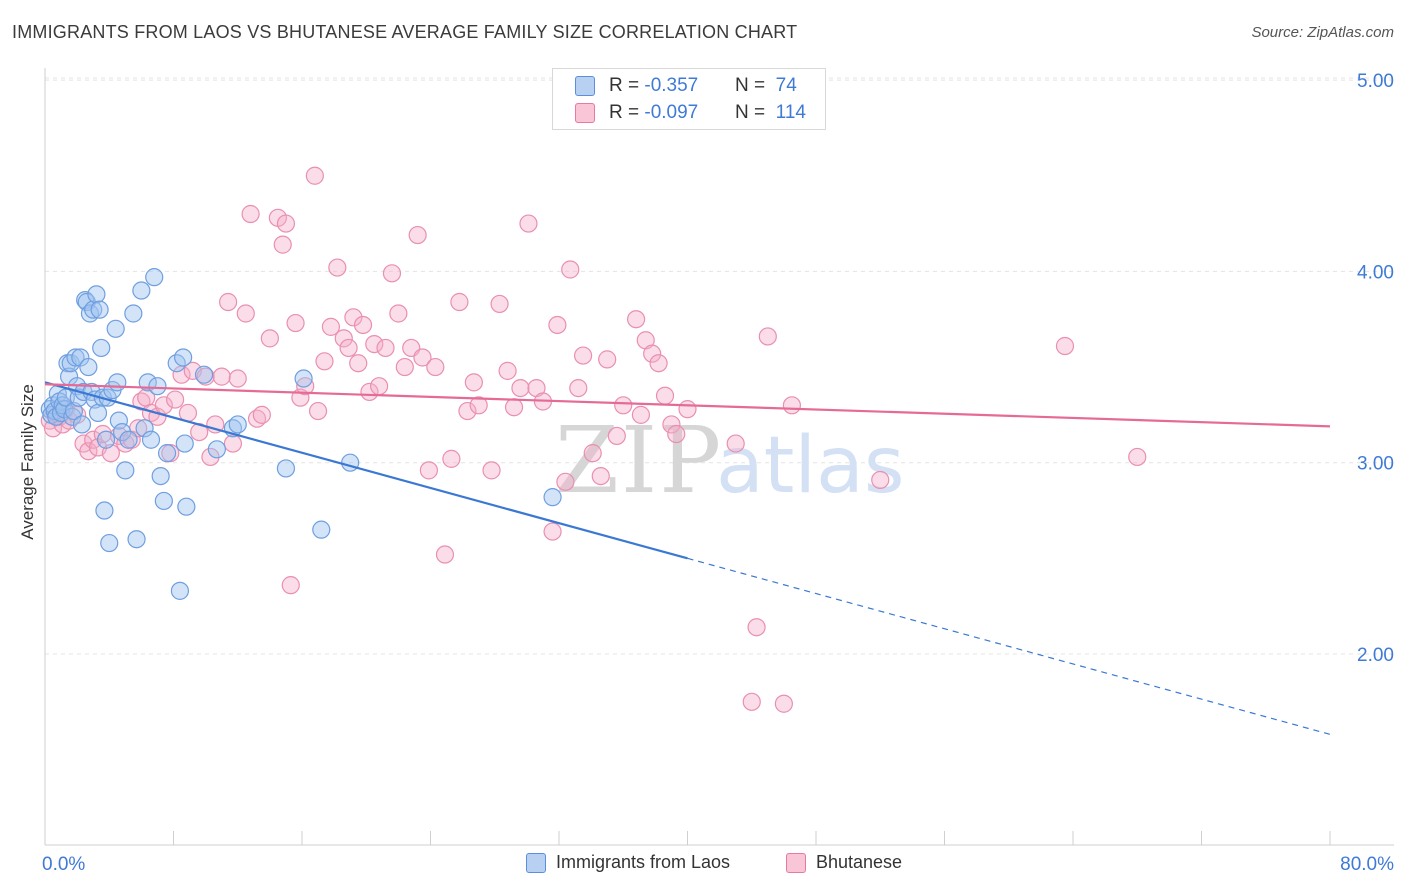 This screenshot has height=892, width=1406. What do you see at coordinates (1322, 32) in the screenshot?
I see `source-label: Source: ZipAtlas.com` at bounding box center [1322, 32].